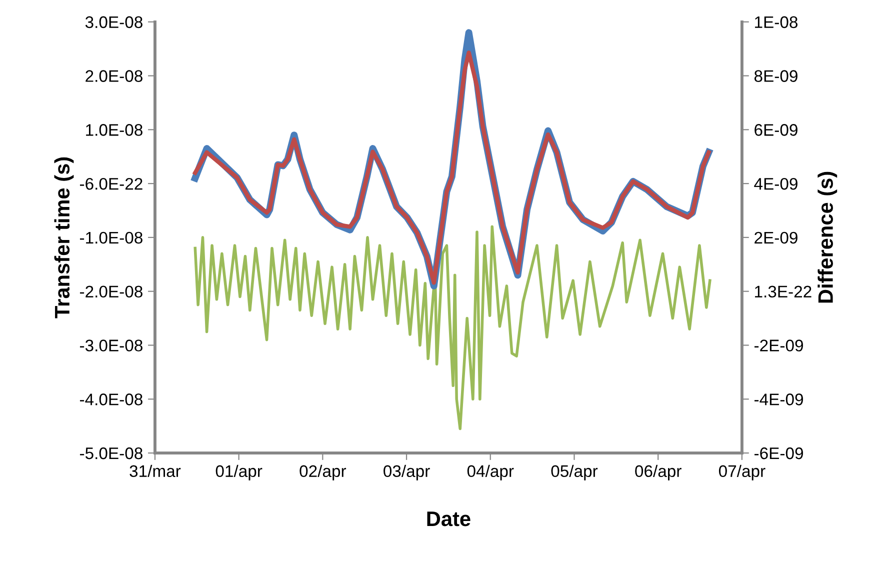 The height and width of the screenshot is (561, 877). I want to click on y-tick-label: 2.0E-08, so click(114, 76).